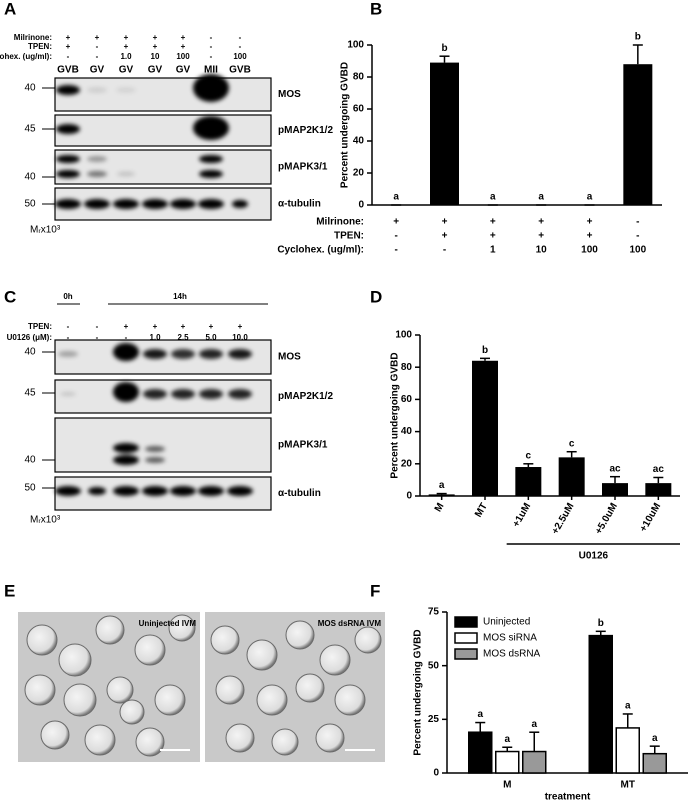 This screenshot has height=802, width=692. I want to click on timepoint: 14h, so click(180, 296).